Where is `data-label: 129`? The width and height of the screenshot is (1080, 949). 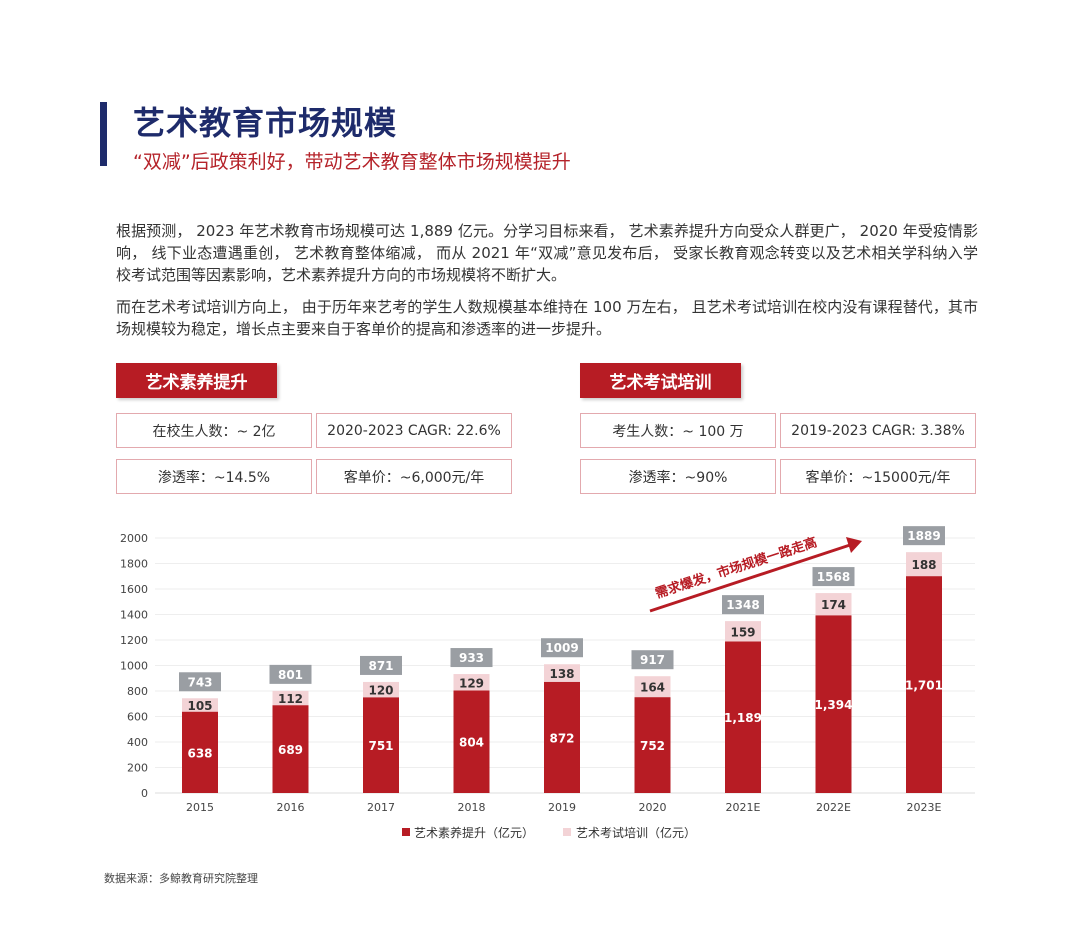 data-label: 129 is located at coordinates (471, 683).